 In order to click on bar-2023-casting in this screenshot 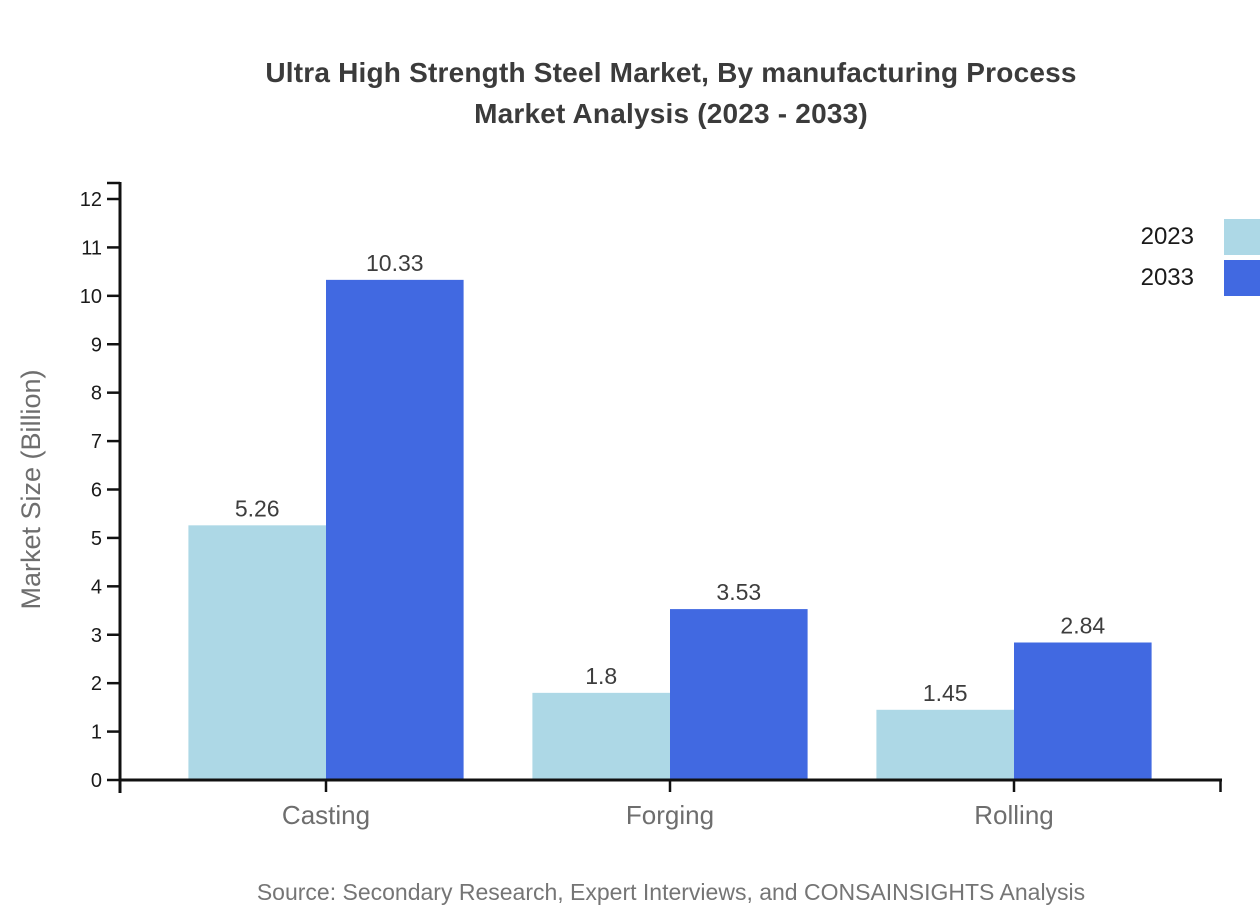, I will do `click(257, 652)`.